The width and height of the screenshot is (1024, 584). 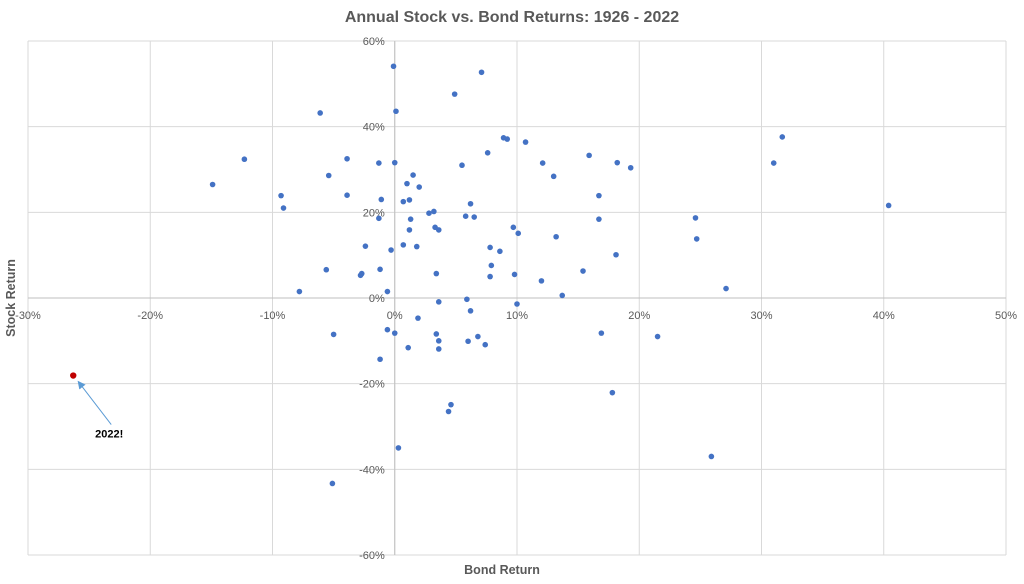 What do you see at coordinates (374, 42) in the screenshot?
I see `y-tick-label: 60%` at bounding box center [374, 42].